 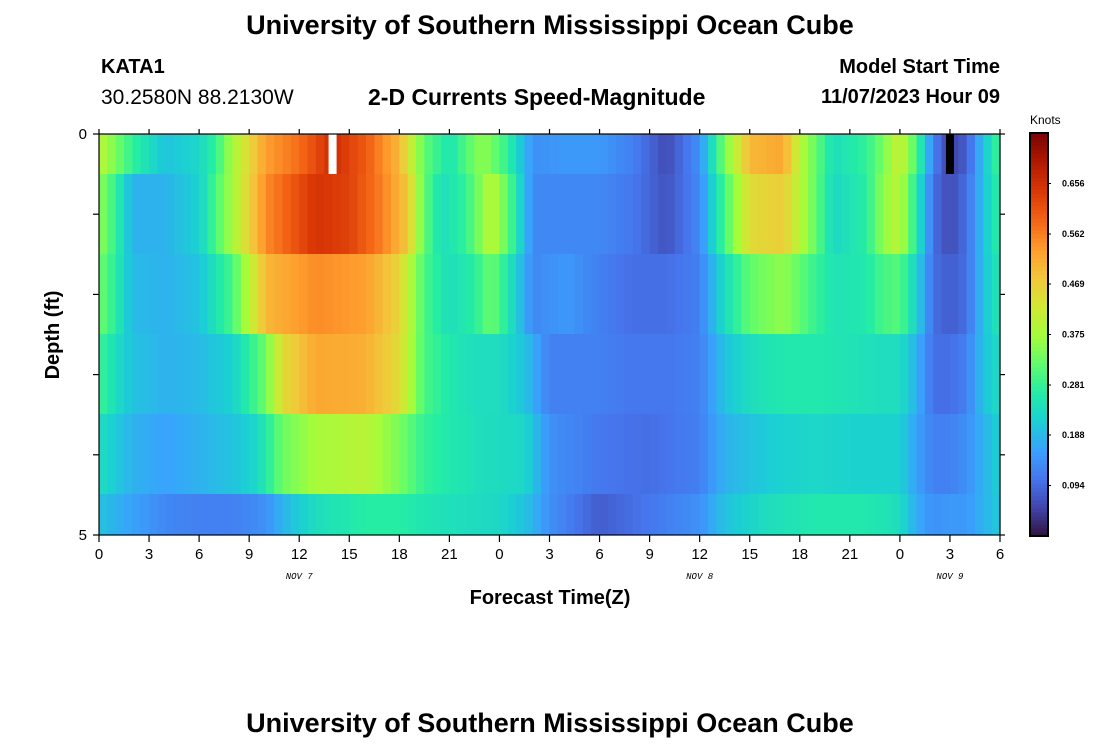 I want to click on x-tick-label: 6, so click(x=599, y=554).